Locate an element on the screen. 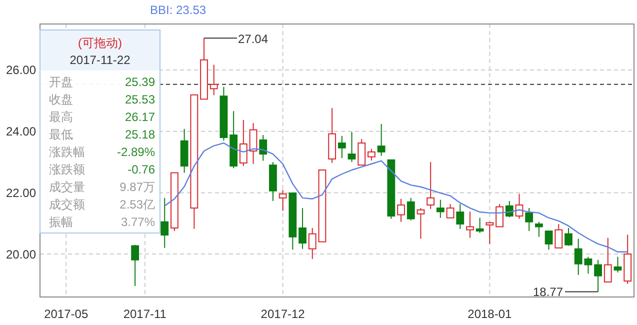 The width and height of the screenshot is (637, 325). x-tick-label: 2017-11 is located at coordinates (145, 314).